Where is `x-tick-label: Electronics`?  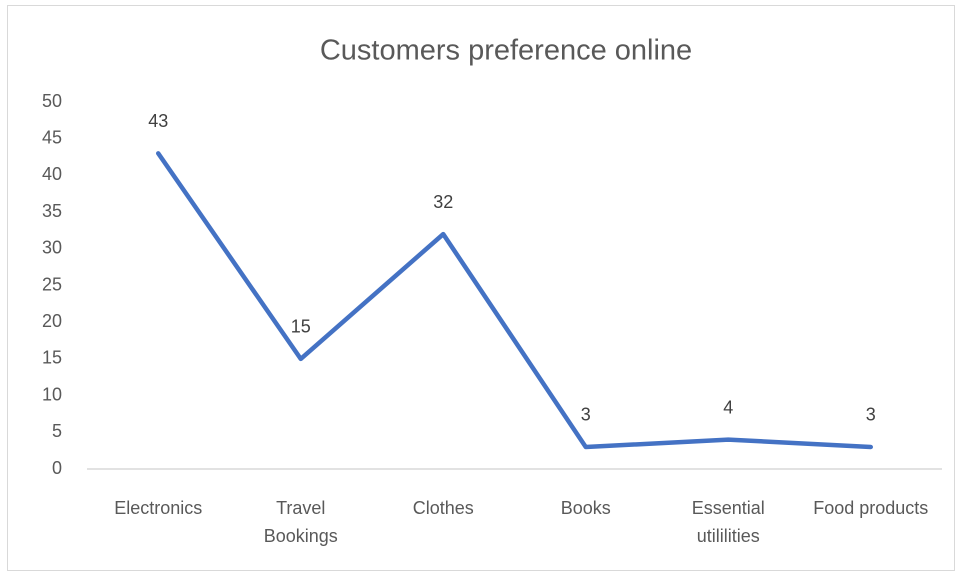 x-tick-label: Electronics is located at coordinates (158, 508).